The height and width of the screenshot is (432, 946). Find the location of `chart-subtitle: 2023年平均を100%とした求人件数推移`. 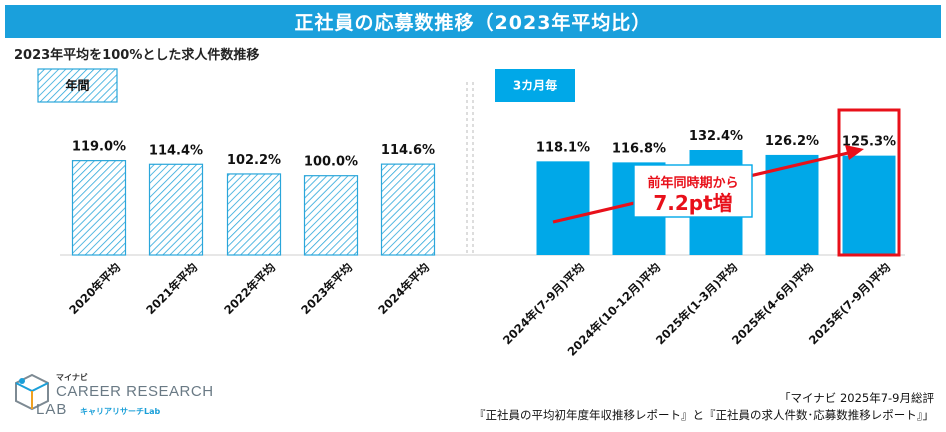

chart-subtitle: 2023年平均を100%とした求人件数推移 is located at coordinates (137, 55).